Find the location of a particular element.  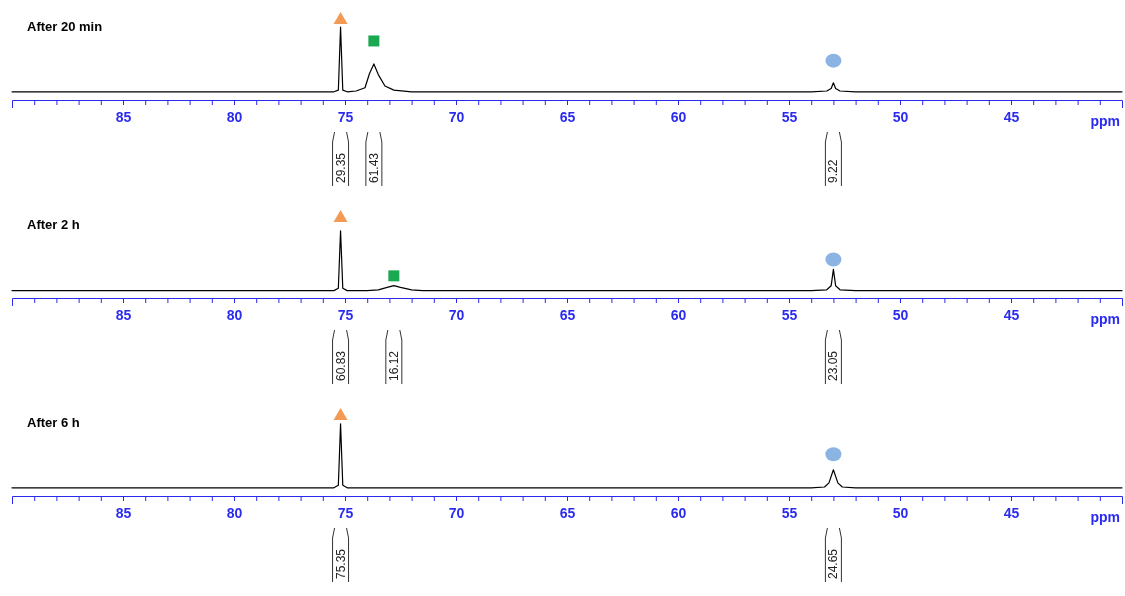

chart-title: After 20 min is located at coordinates (65, 26).